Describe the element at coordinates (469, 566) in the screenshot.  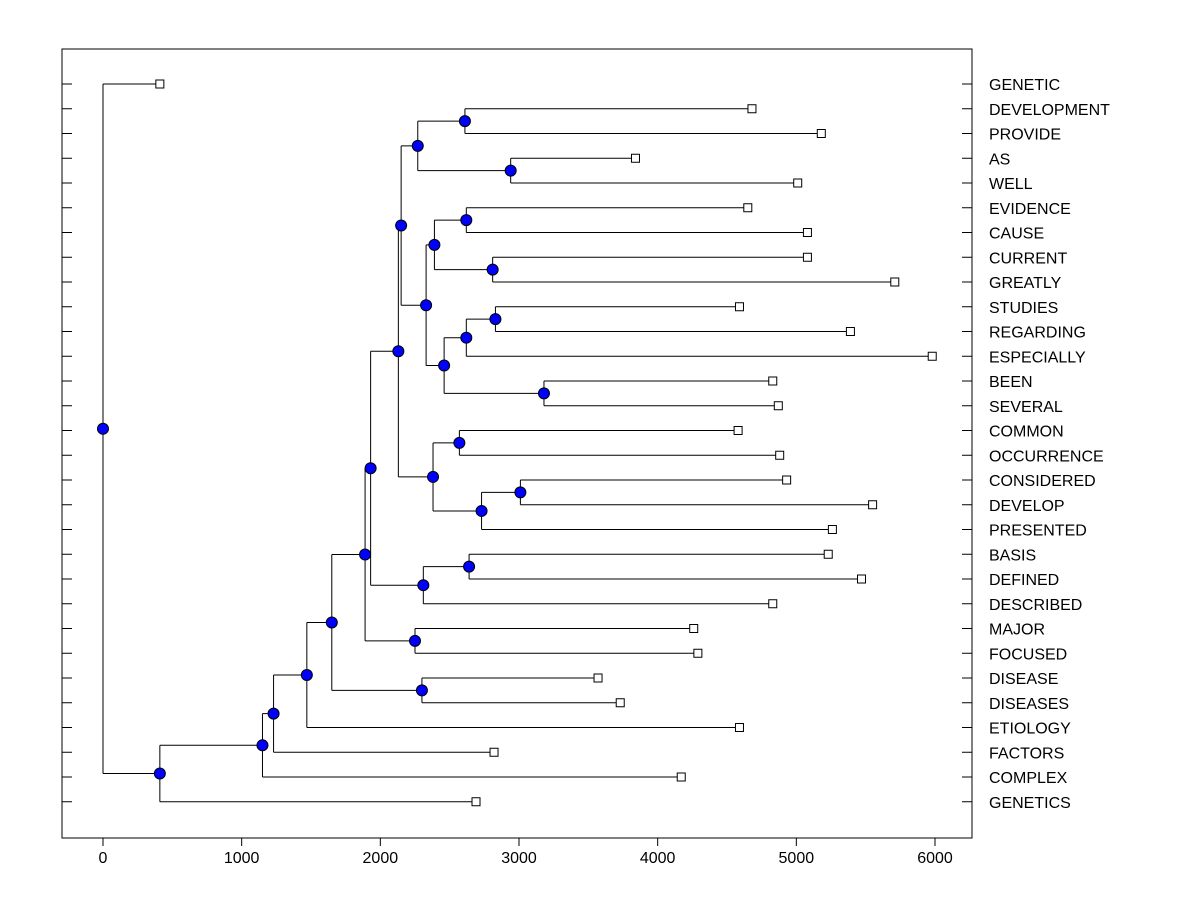
I see `merge-node-n18` at that location.